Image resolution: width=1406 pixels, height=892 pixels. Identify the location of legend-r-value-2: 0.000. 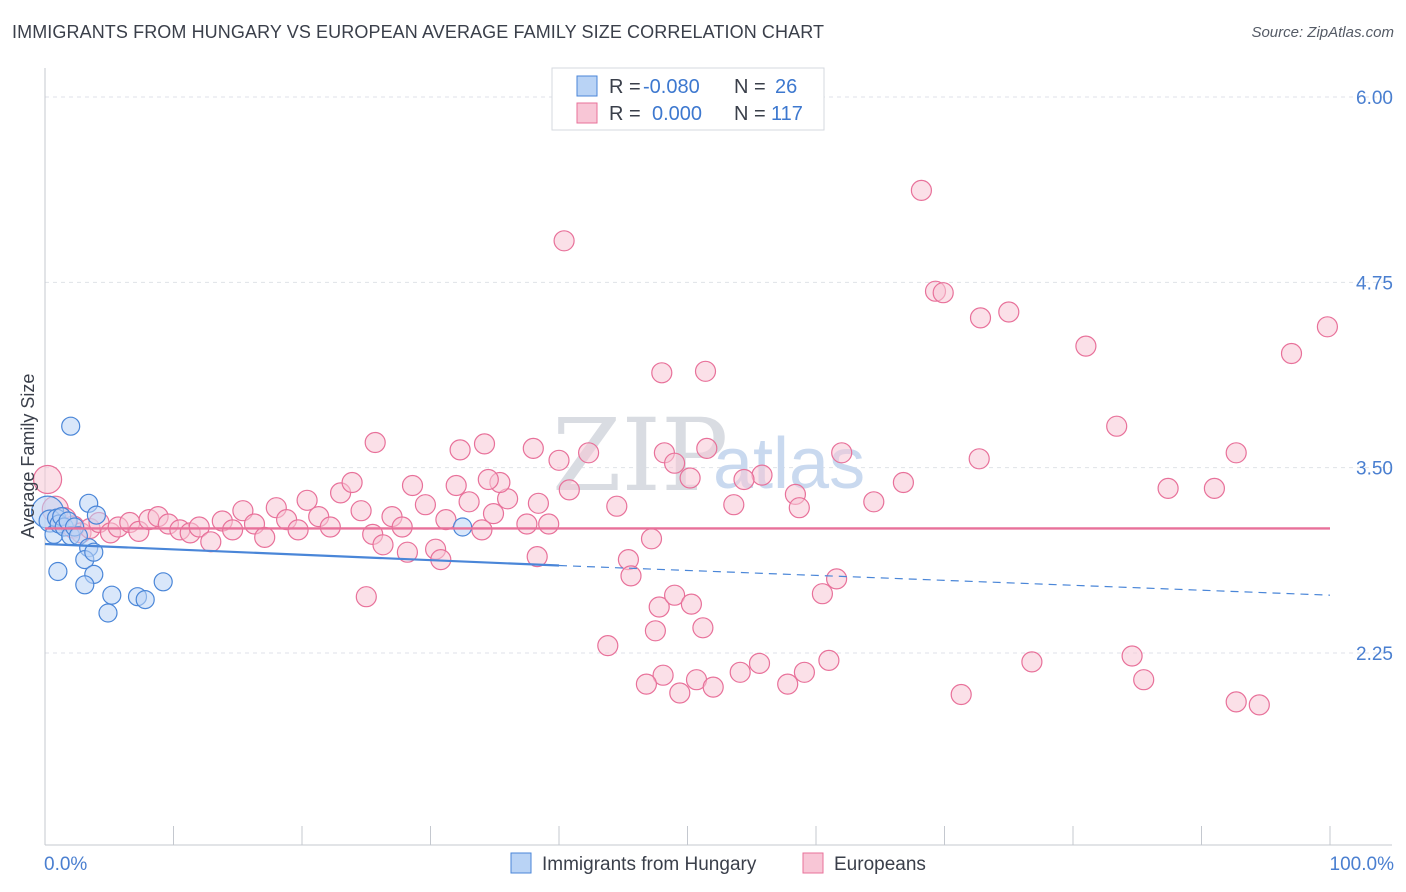
(677, 114).